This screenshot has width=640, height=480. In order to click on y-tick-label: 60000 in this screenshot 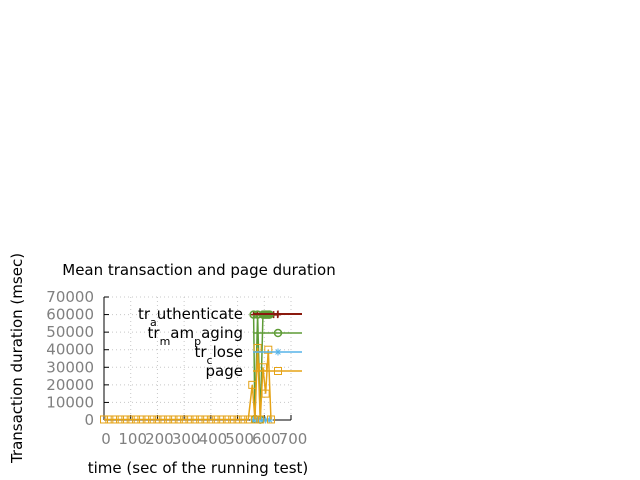, I will do `click(70, 315)`.